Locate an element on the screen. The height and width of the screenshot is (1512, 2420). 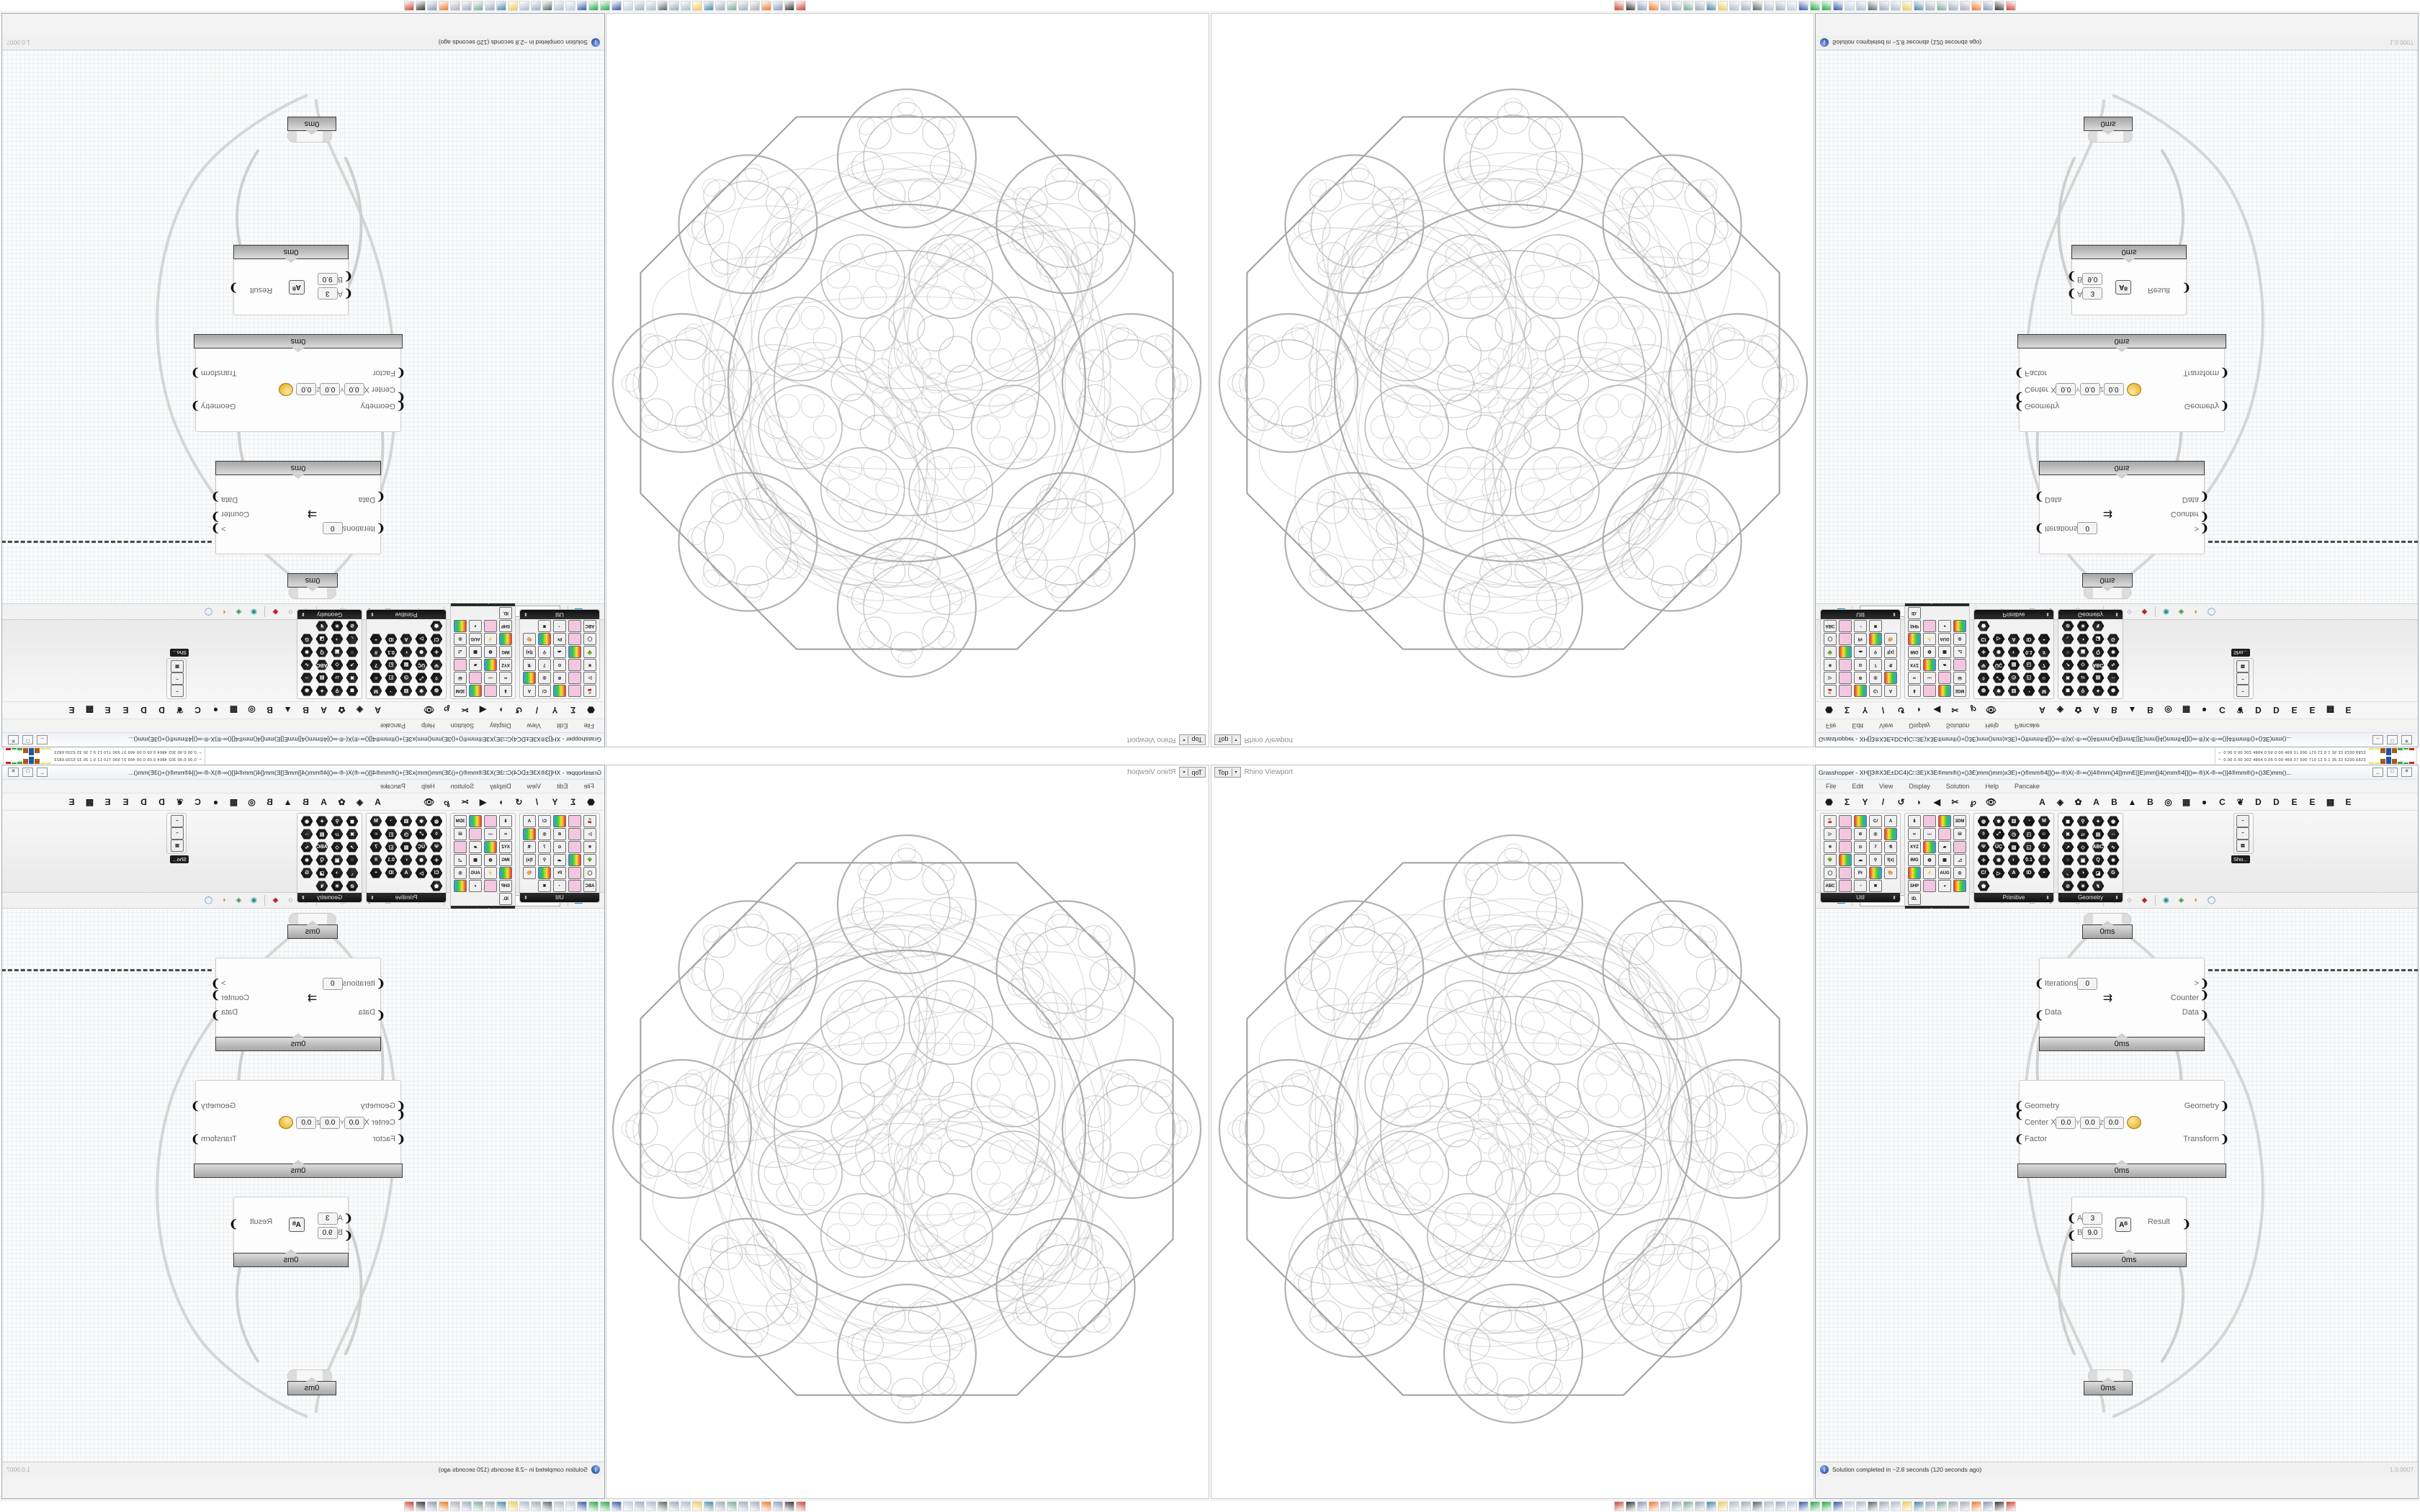
node-cap-top: 0ms is located at coordinates (312, 580).